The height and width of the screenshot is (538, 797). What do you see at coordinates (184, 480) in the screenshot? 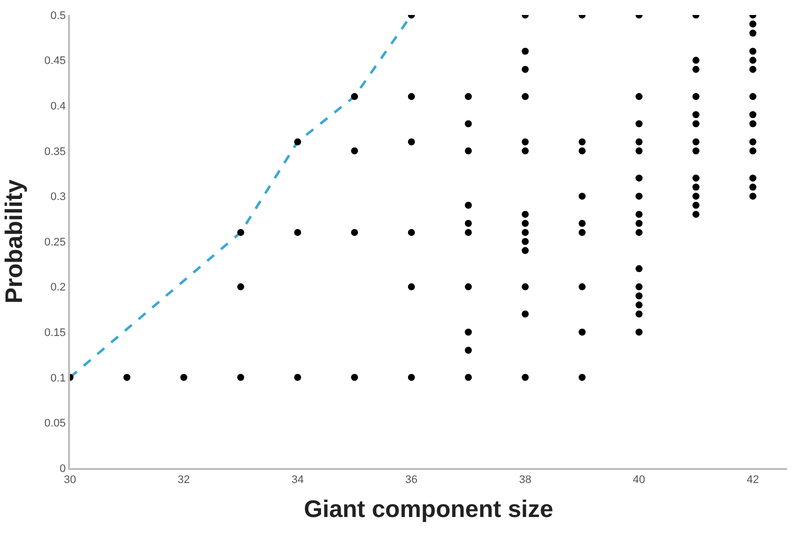
I see `x-tick-label: 32` at bounding box center [184, 480].